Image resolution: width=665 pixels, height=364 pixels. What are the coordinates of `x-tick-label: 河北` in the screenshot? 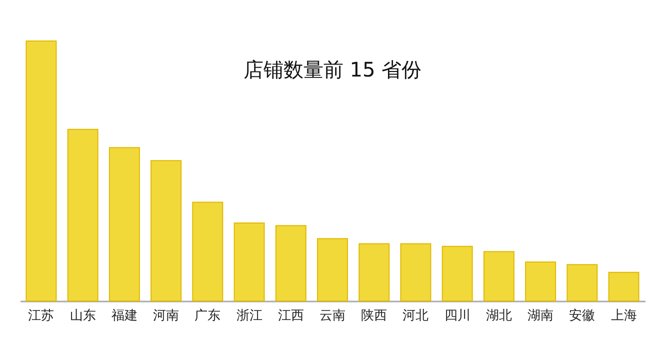 It's located at (415, 316).